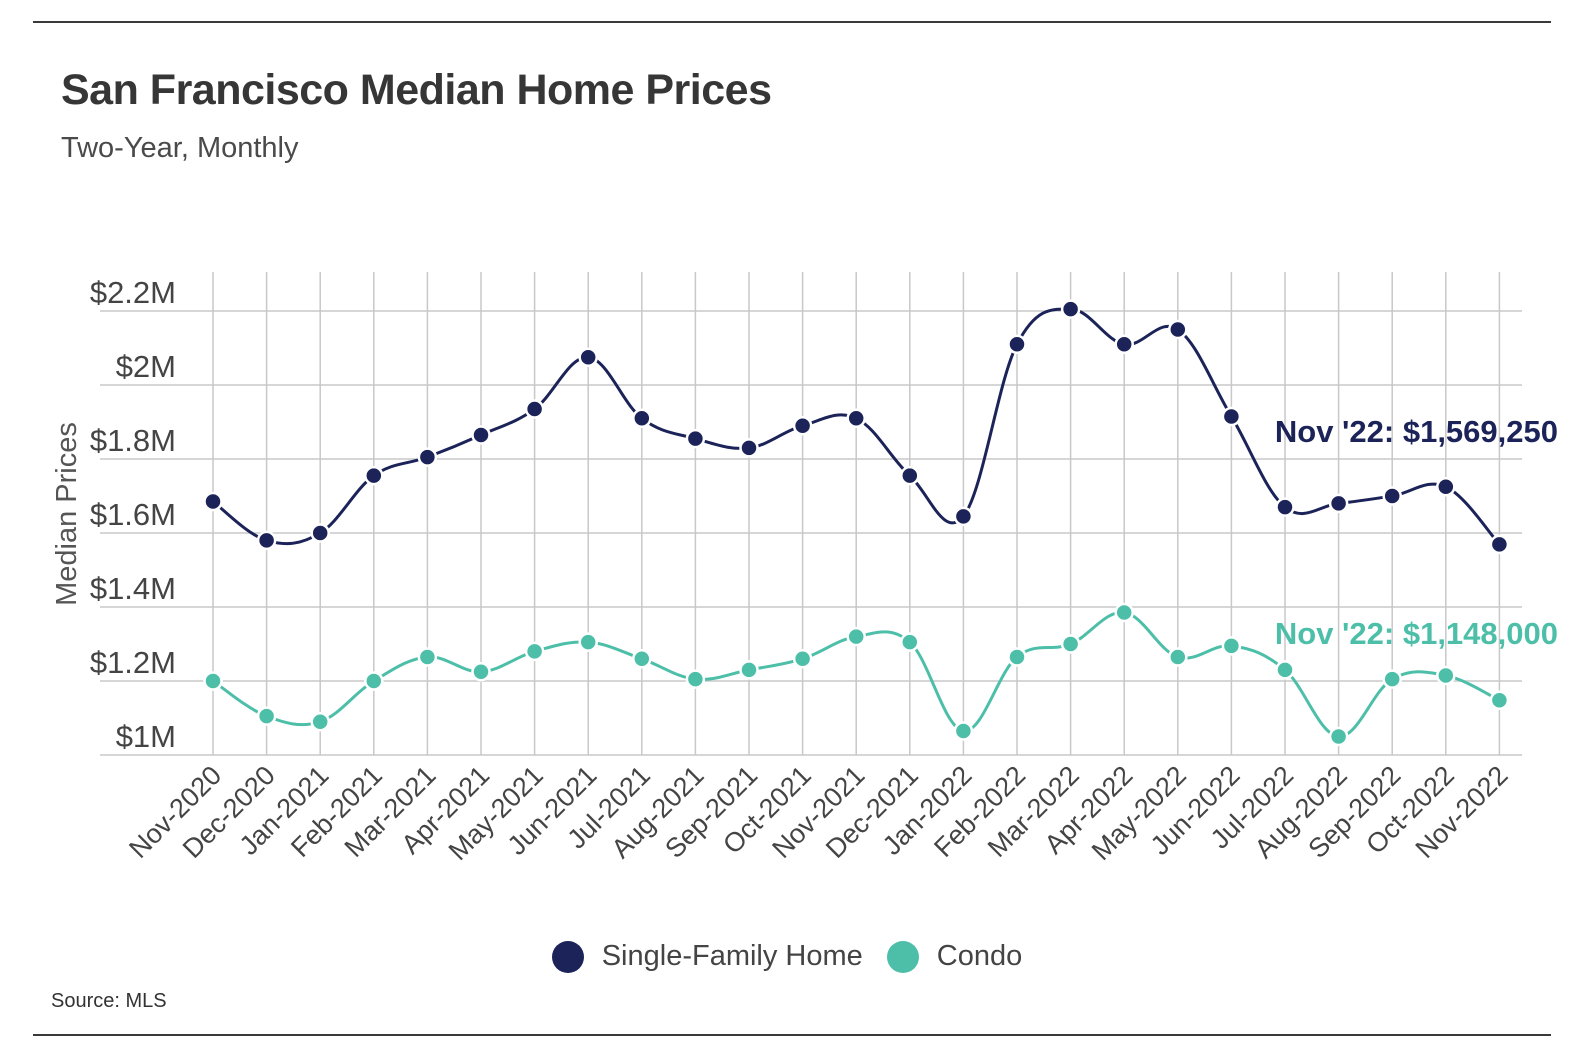 This screenshot has width=1574, height=1064. I want to click on legend-item-single-family: Single-Family Home, so click(707, 956).